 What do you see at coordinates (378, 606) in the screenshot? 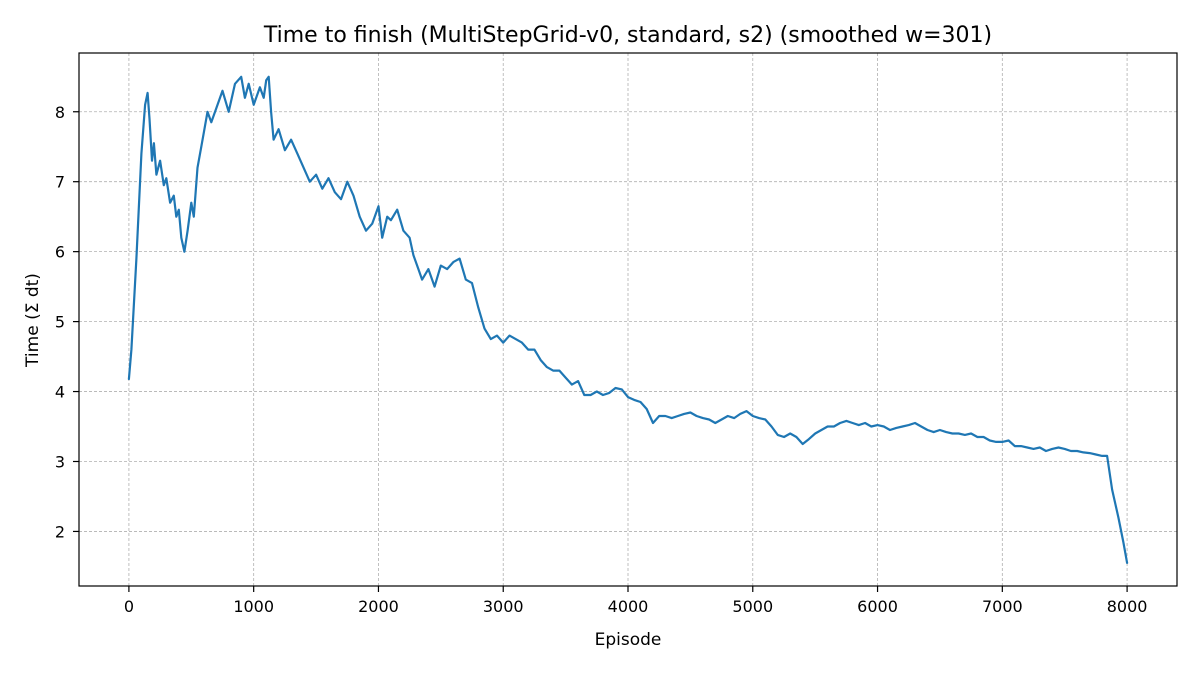
I see `x-tick-label: 2000` at bounding box center [378, 606].